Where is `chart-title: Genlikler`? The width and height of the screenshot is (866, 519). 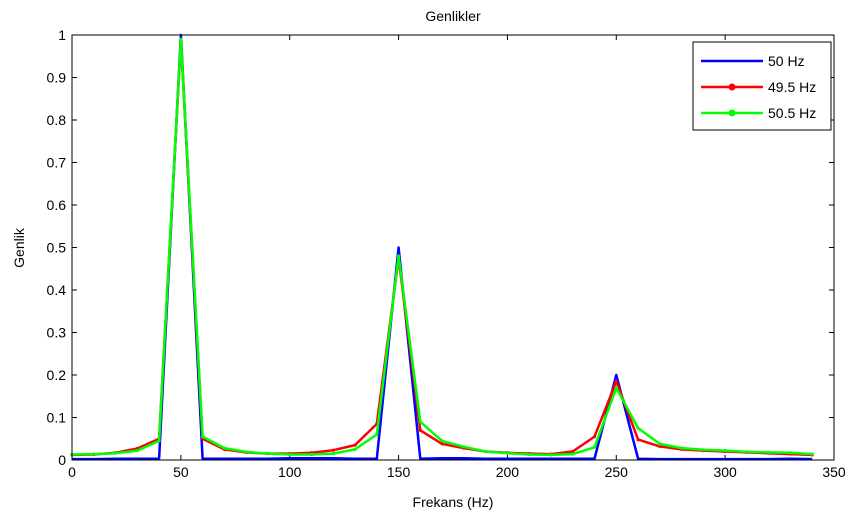 chart-title: Genlikler is located at coordinates (453, 16).